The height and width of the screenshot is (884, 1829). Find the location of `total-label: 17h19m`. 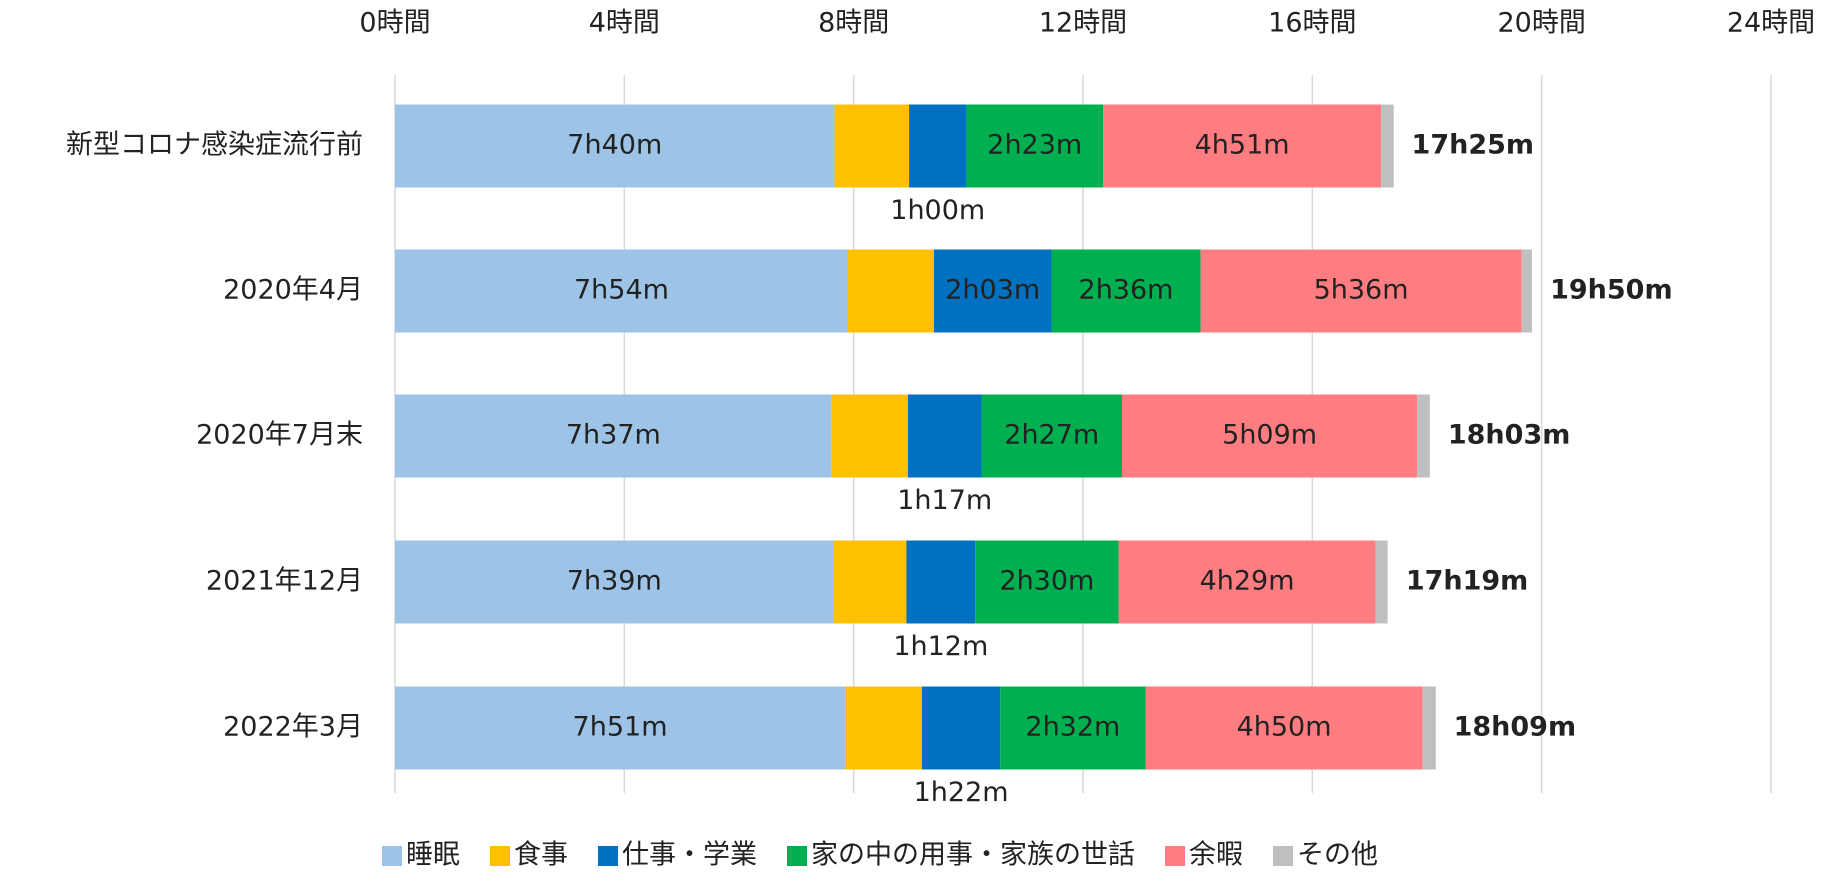

total-label: 17h19m is located at coordinates (1467, 581).